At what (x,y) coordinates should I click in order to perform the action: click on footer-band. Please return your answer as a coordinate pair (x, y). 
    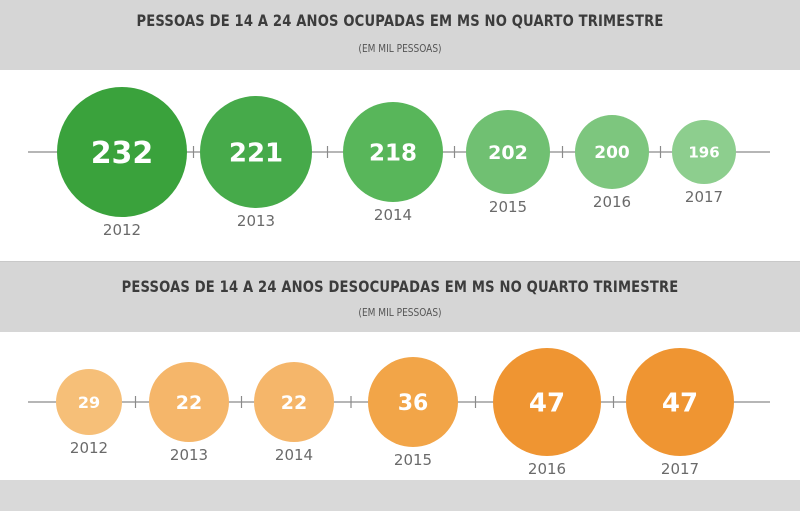
    Looking at the image, I should click on (400, 495).